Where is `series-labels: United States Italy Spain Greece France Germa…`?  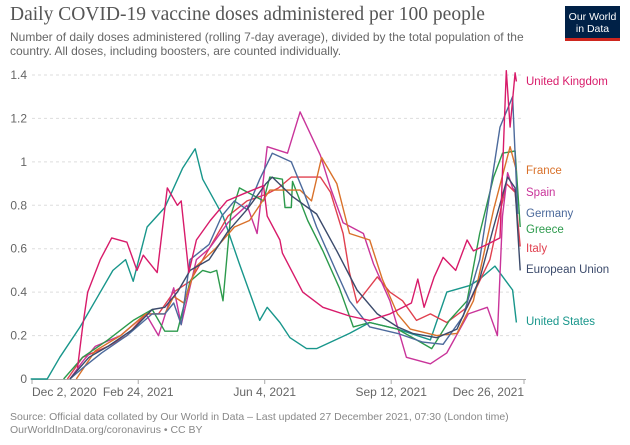
series-labels: United States Italy Spain Greece France Germa… is located at coordinates (567, 202).